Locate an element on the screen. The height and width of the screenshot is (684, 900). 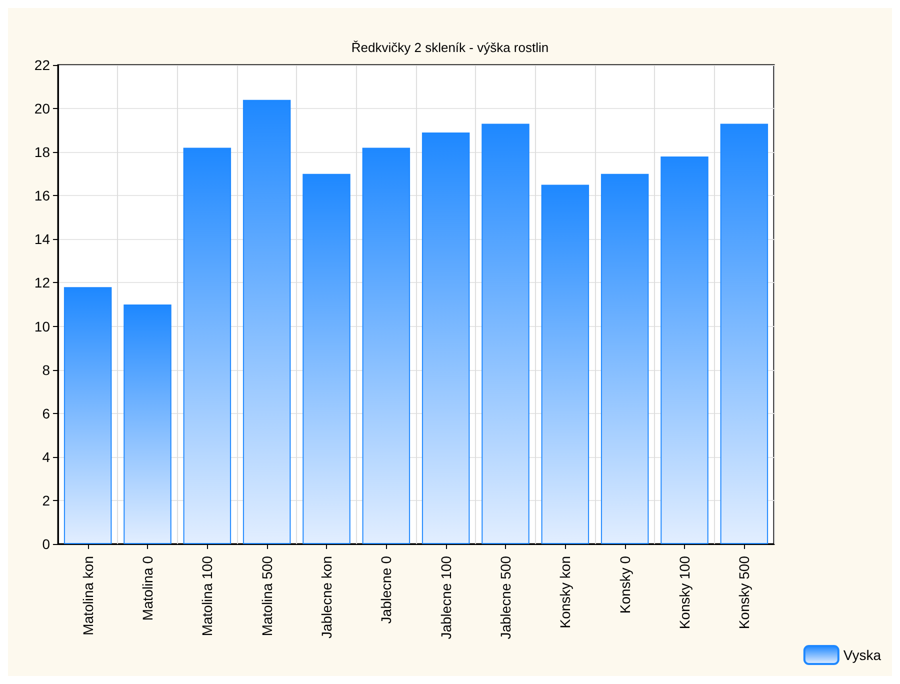
x-tick-label: Konsky 0 is located at coordinates (624, 585).